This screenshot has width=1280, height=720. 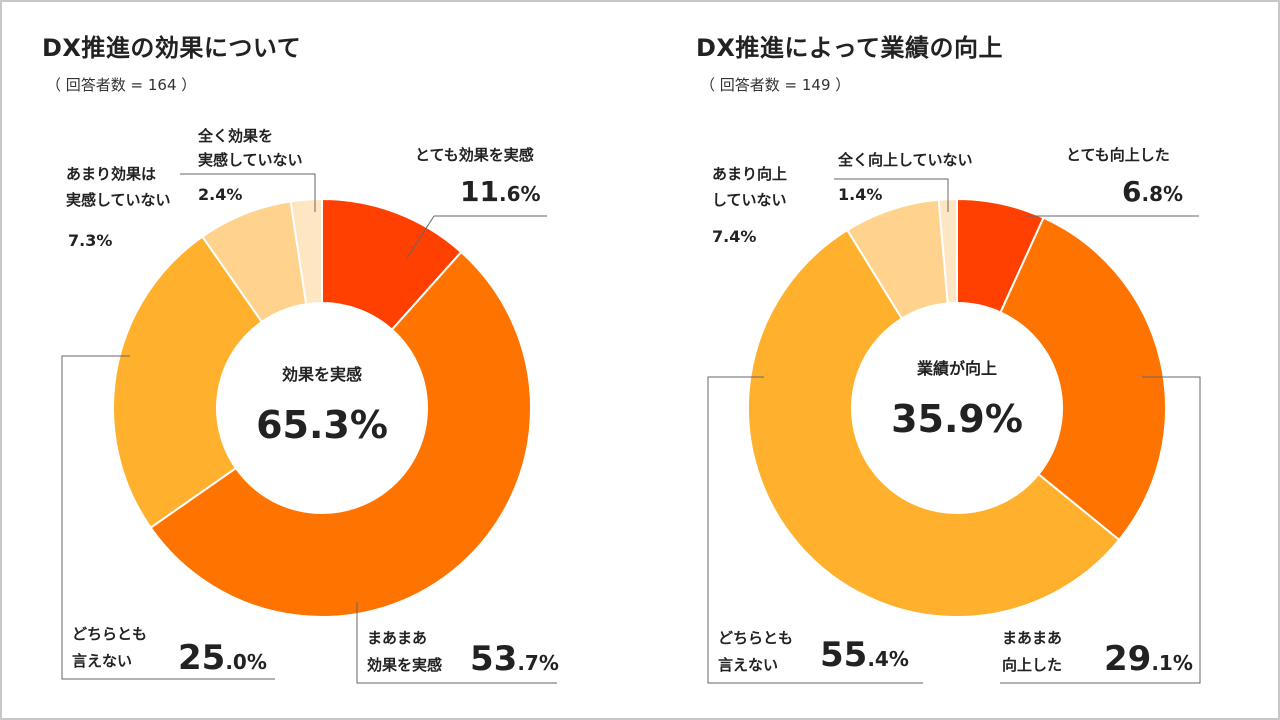 I want to click on center-label: 業績が向上, so click(x=956, y=368).